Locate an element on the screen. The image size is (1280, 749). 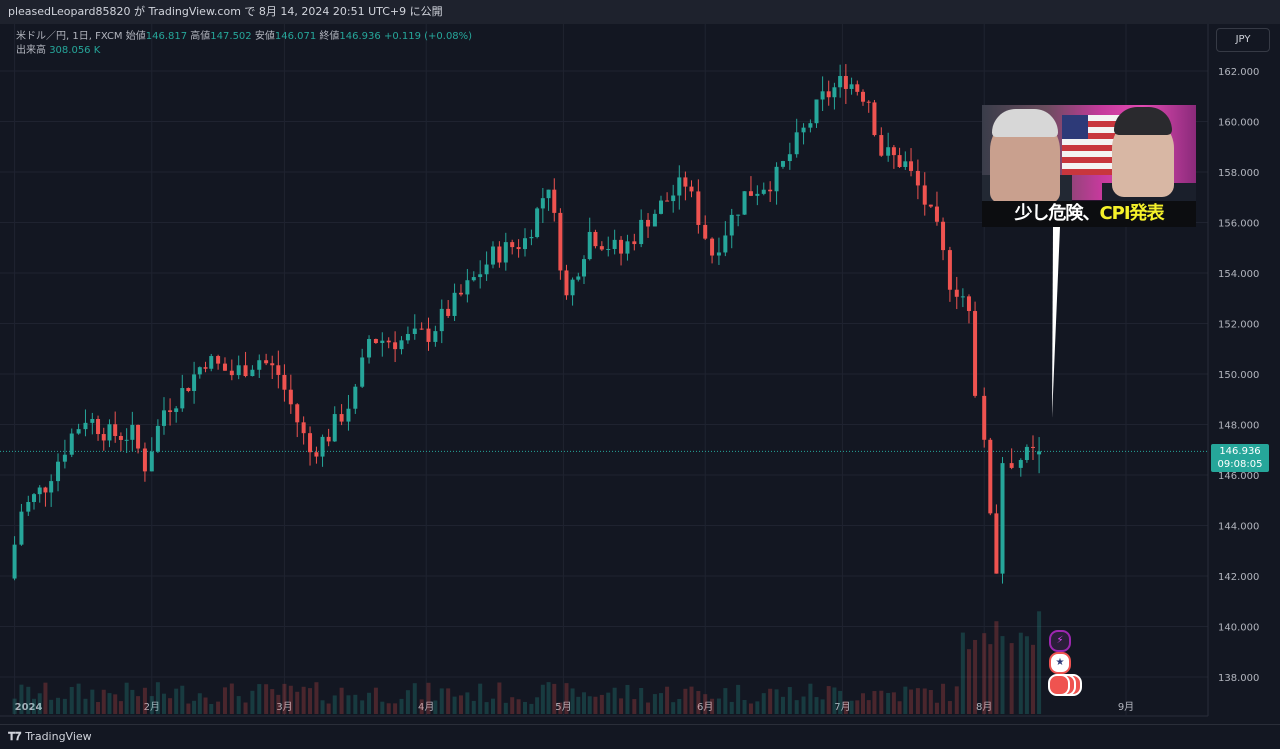
x-tick-label: 7月 is located at coordinates (842, 707).